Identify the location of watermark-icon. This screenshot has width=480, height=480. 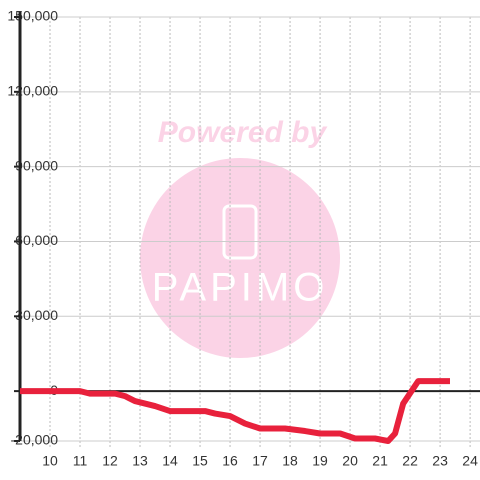
(240, 232).